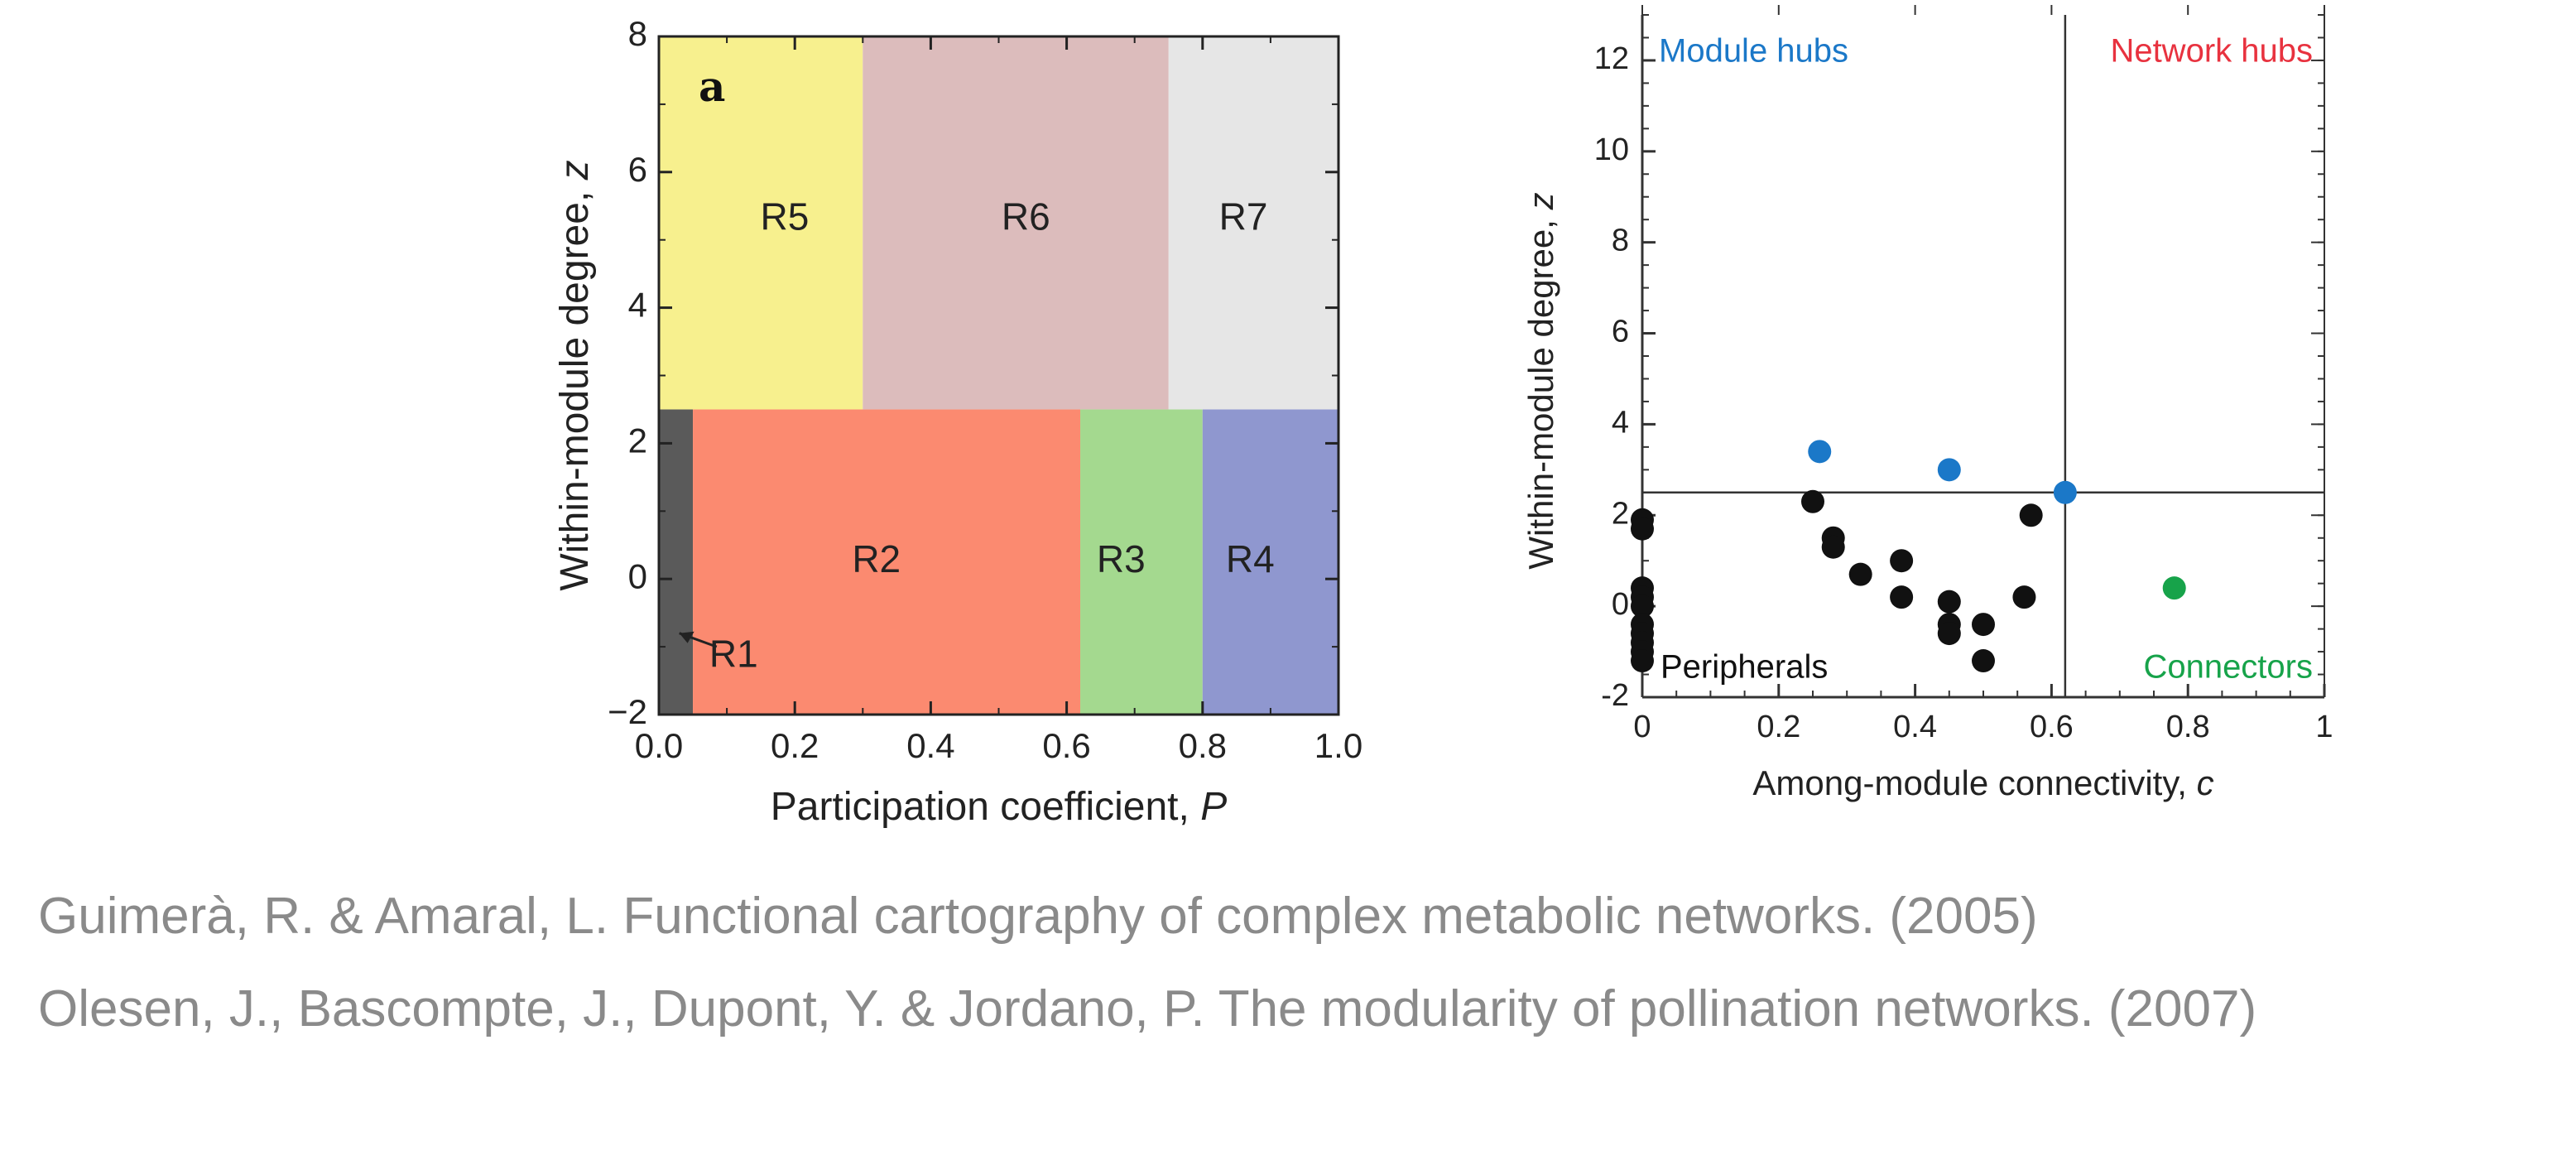 Image resolution: width=2576 pixels, height=1165 pixels. What do you see at coordinates (676, 562) in the screenshot?
I see `region-r1` at bounding box center [676, 562].